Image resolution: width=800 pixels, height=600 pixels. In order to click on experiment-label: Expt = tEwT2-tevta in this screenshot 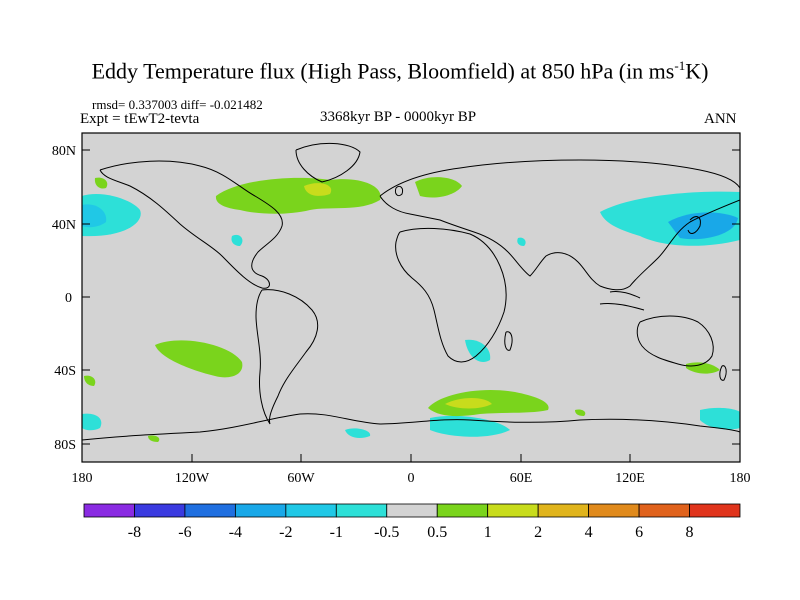, I will do `click(140, 119)`.